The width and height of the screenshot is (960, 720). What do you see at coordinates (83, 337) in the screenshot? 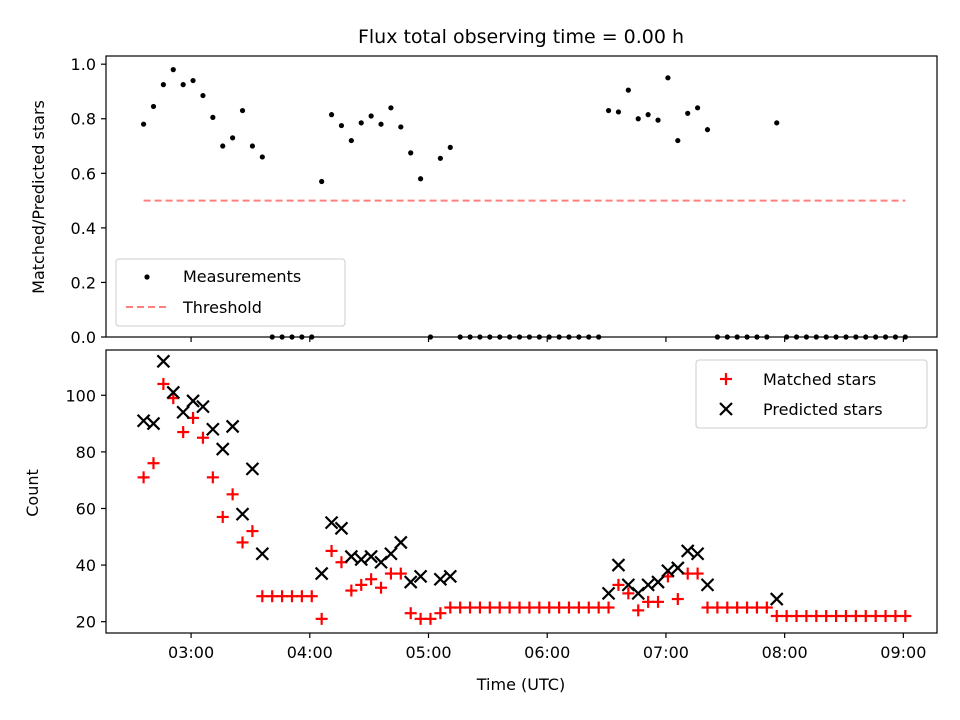
I see `top-y-tick-label: 0.0` at bounding box center [83, 337].